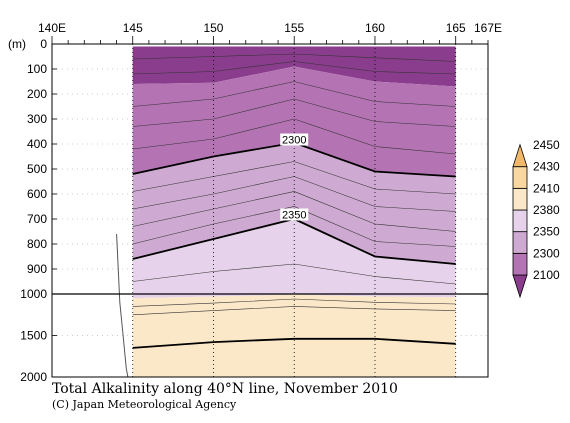  I want to click on colorbar-max-arrow, so click(520, 155).